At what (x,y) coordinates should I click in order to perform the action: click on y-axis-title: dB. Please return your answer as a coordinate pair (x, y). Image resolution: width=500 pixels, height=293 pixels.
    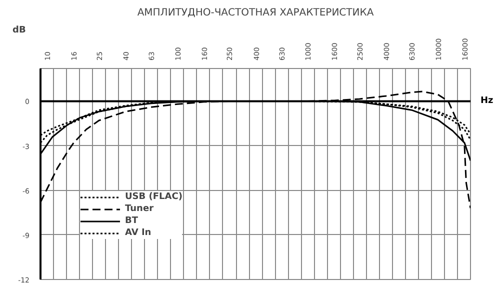
    Looking at the image, I should click on (19, 31).